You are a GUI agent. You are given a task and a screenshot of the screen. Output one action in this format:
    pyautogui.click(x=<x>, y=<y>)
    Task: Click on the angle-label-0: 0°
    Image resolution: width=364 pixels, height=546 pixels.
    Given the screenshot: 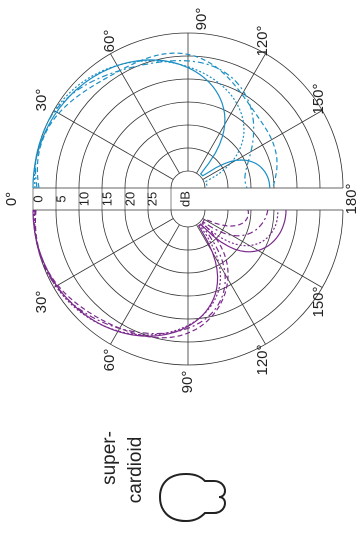 What is the action you would take?
    pyautogui.click(x=11, y=199)
    